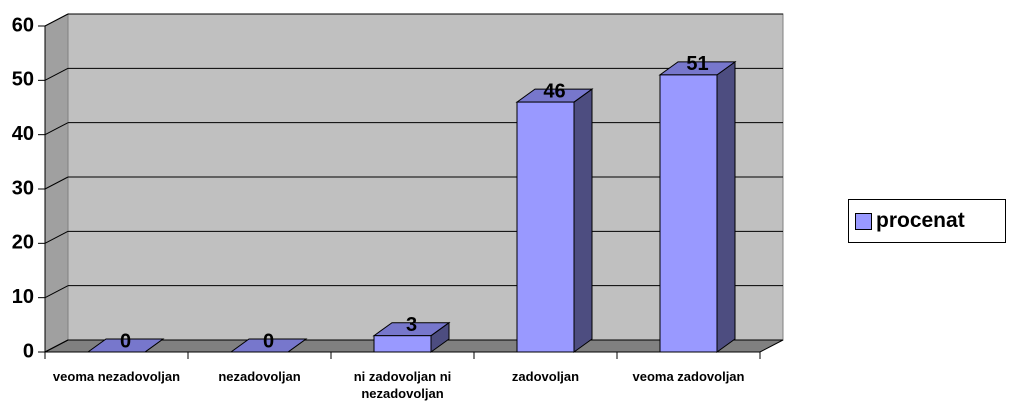  Describe the element at coordinates (411, 325) in the screenshot. I see `value-label: 3` at that location.